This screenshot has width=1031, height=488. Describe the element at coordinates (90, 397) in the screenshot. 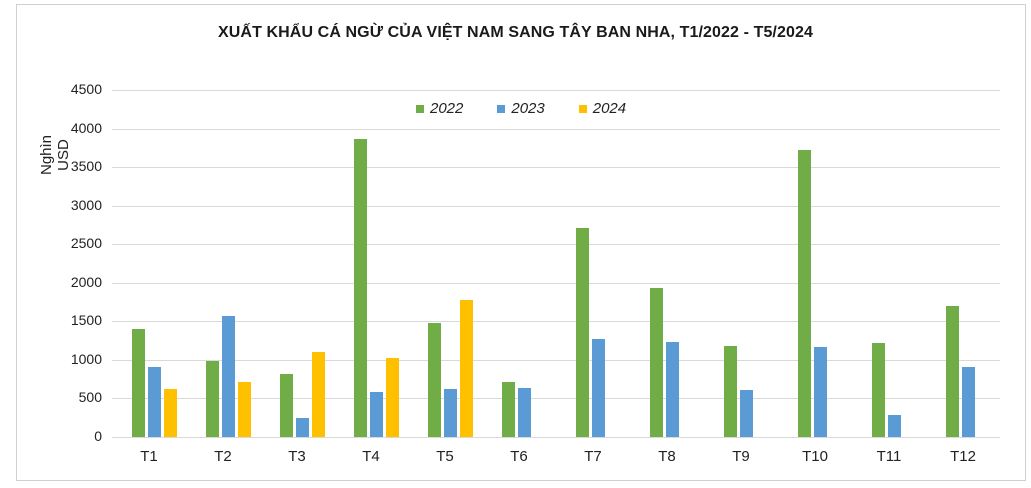

I see `y-tick-label: 500` at that location.